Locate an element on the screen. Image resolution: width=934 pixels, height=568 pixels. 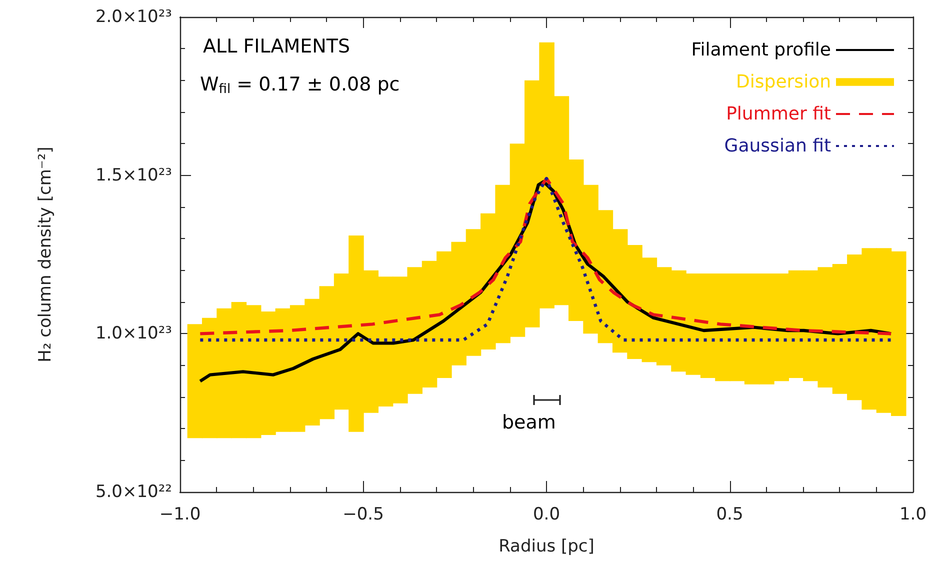
x-tick-label: −1.0 is located at coordinates (180, 514).